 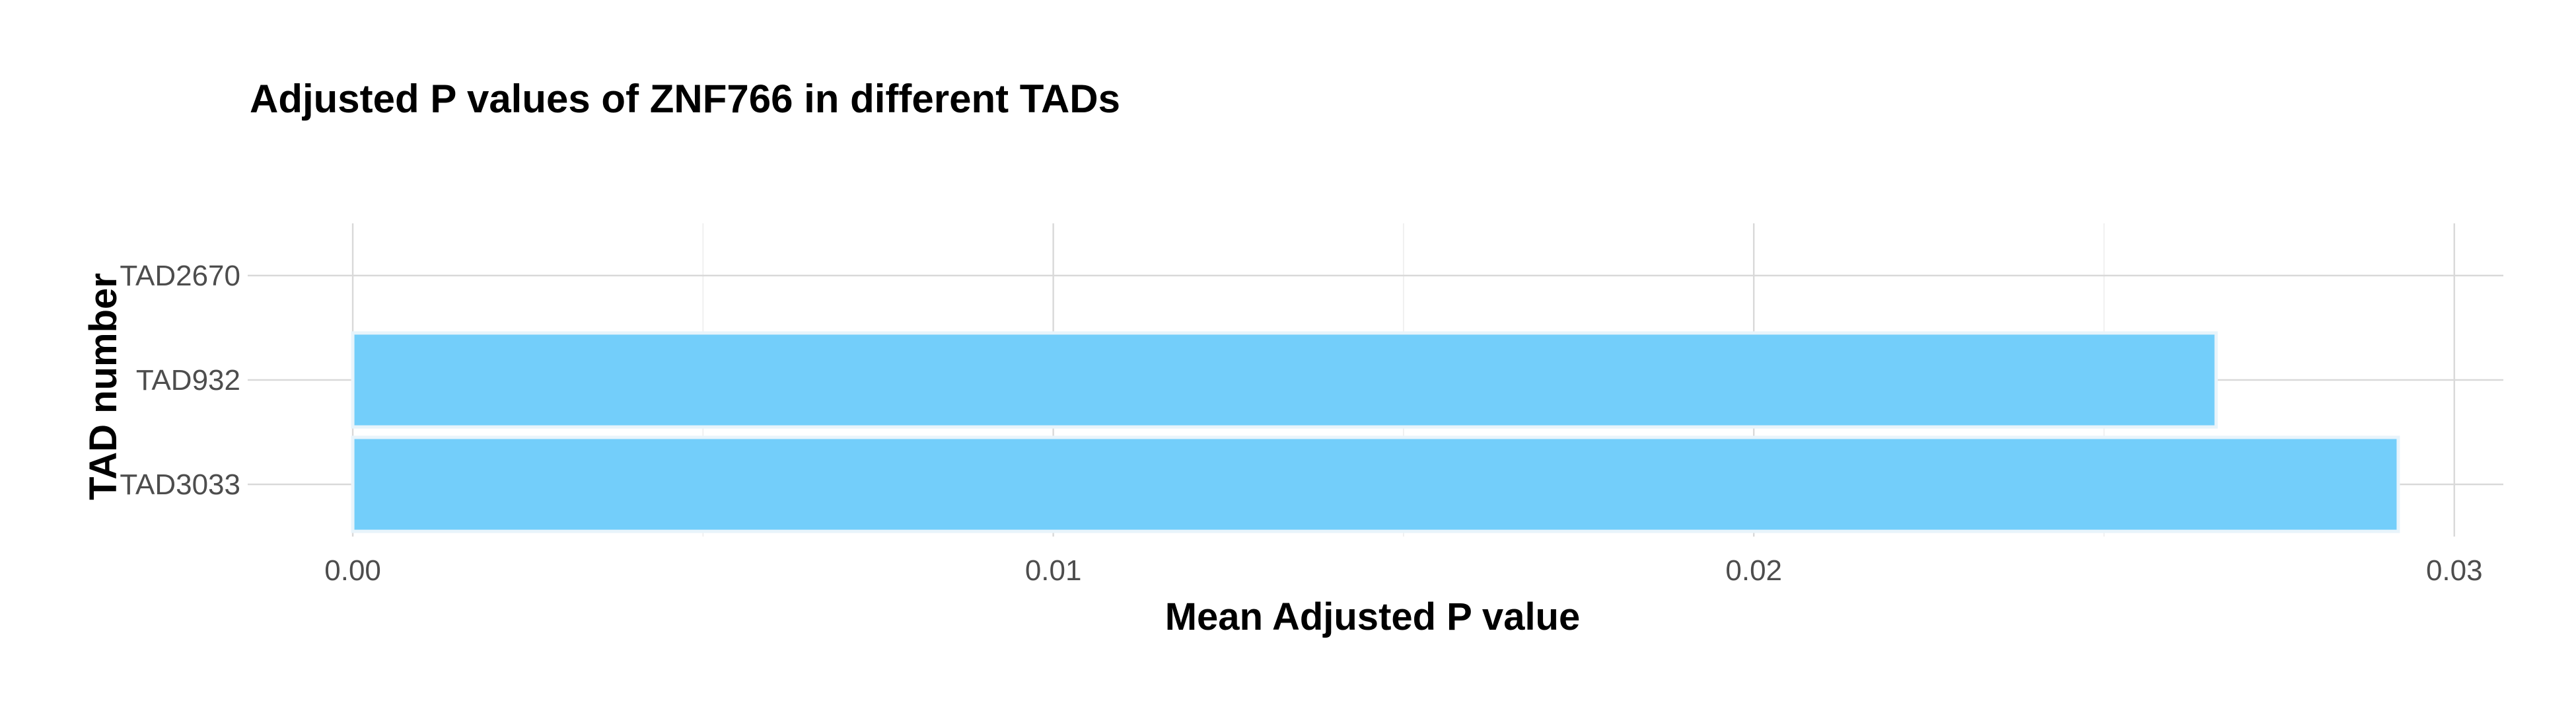 I want to click on y-axis-title: TAD number, so click(x=104, y=386).